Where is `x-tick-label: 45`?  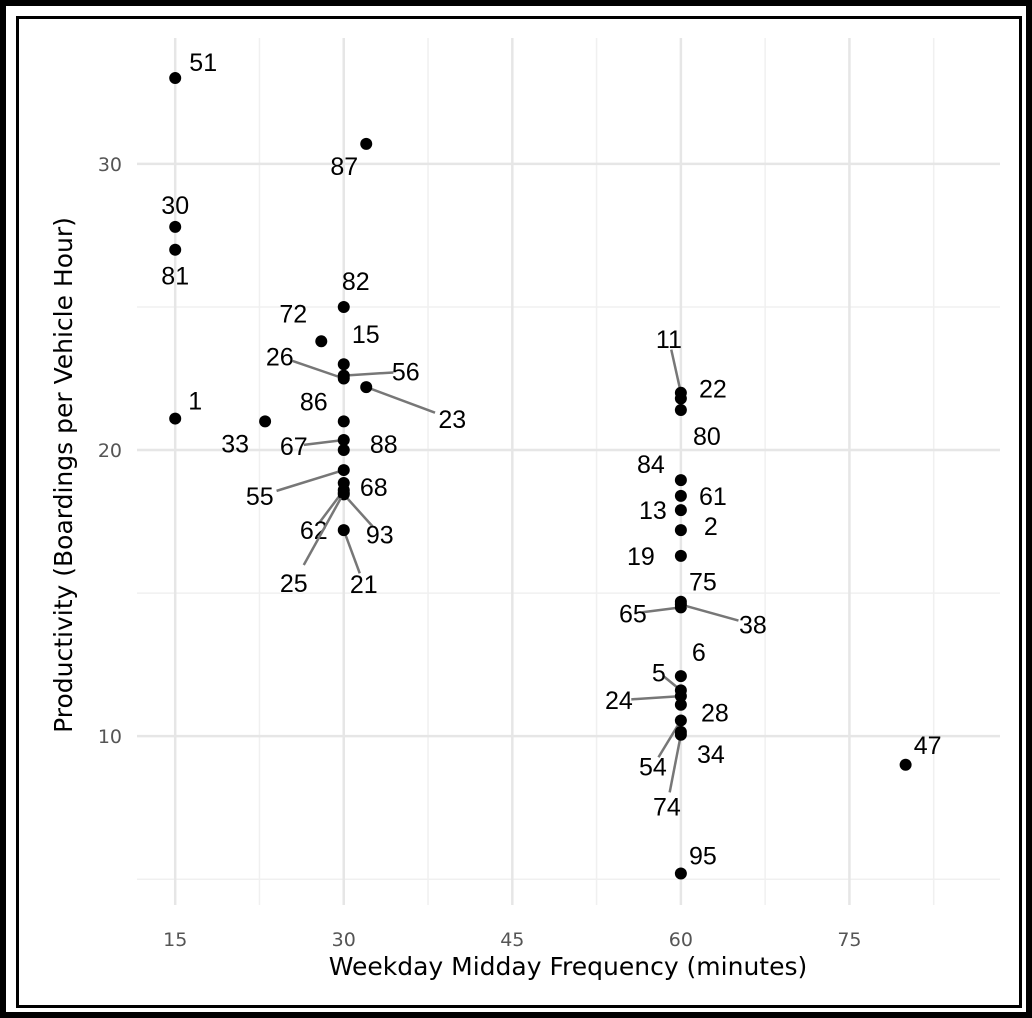 x-tick-label: 45 is located at coordinates (512, 940).